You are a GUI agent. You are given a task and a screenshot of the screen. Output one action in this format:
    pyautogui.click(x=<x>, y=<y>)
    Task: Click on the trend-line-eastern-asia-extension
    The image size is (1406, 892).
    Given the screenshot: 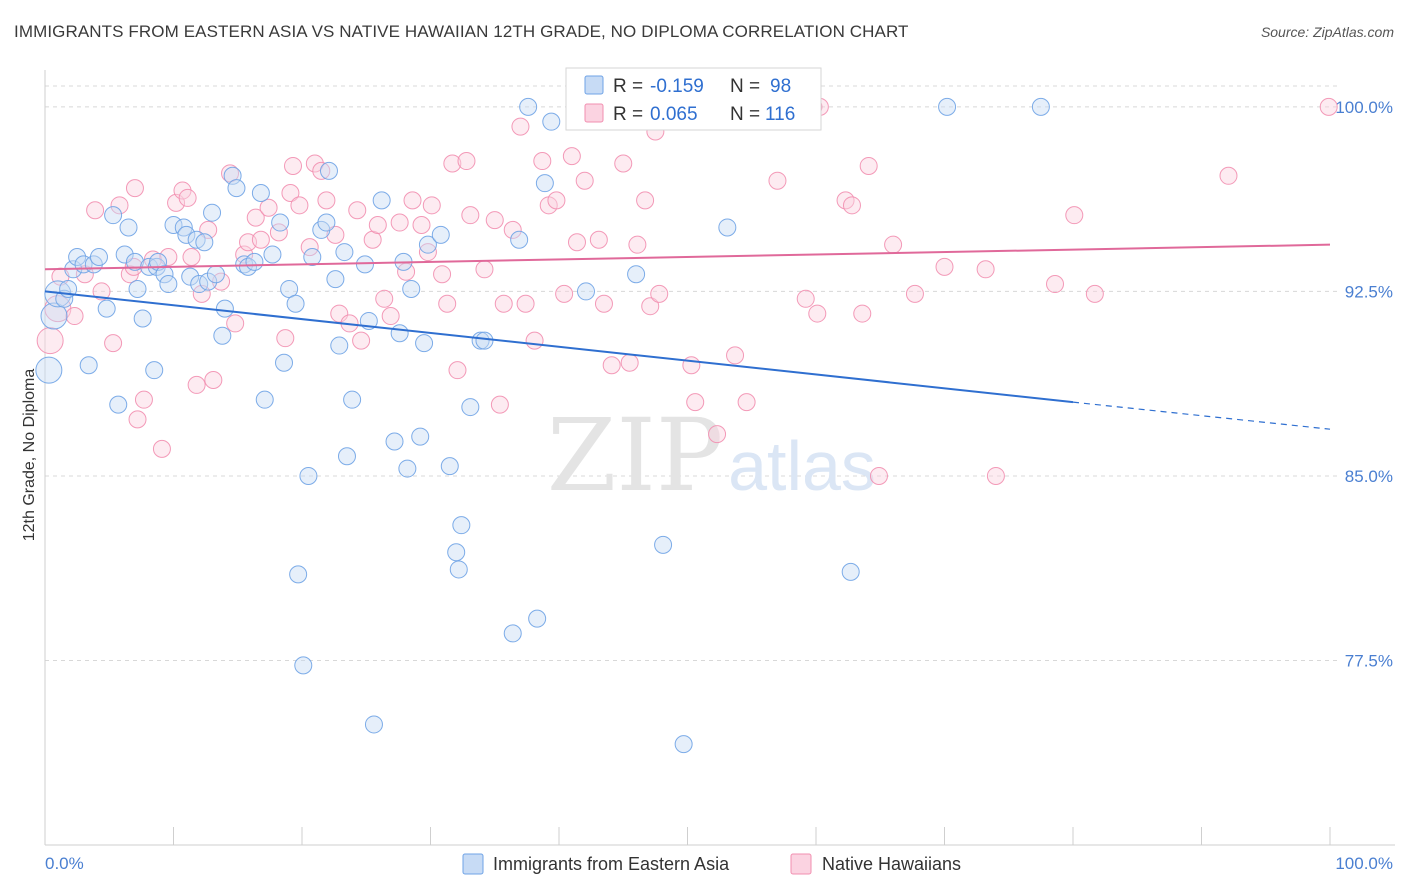 What is the action you would take?
    pyautogui.click(x=1201, y=415)
    